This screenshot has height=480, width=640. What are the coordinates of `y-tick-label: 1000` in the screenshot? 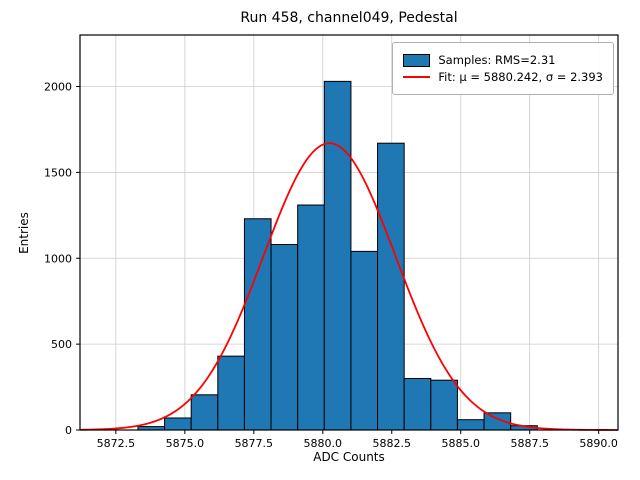 It's located at (58, 258).